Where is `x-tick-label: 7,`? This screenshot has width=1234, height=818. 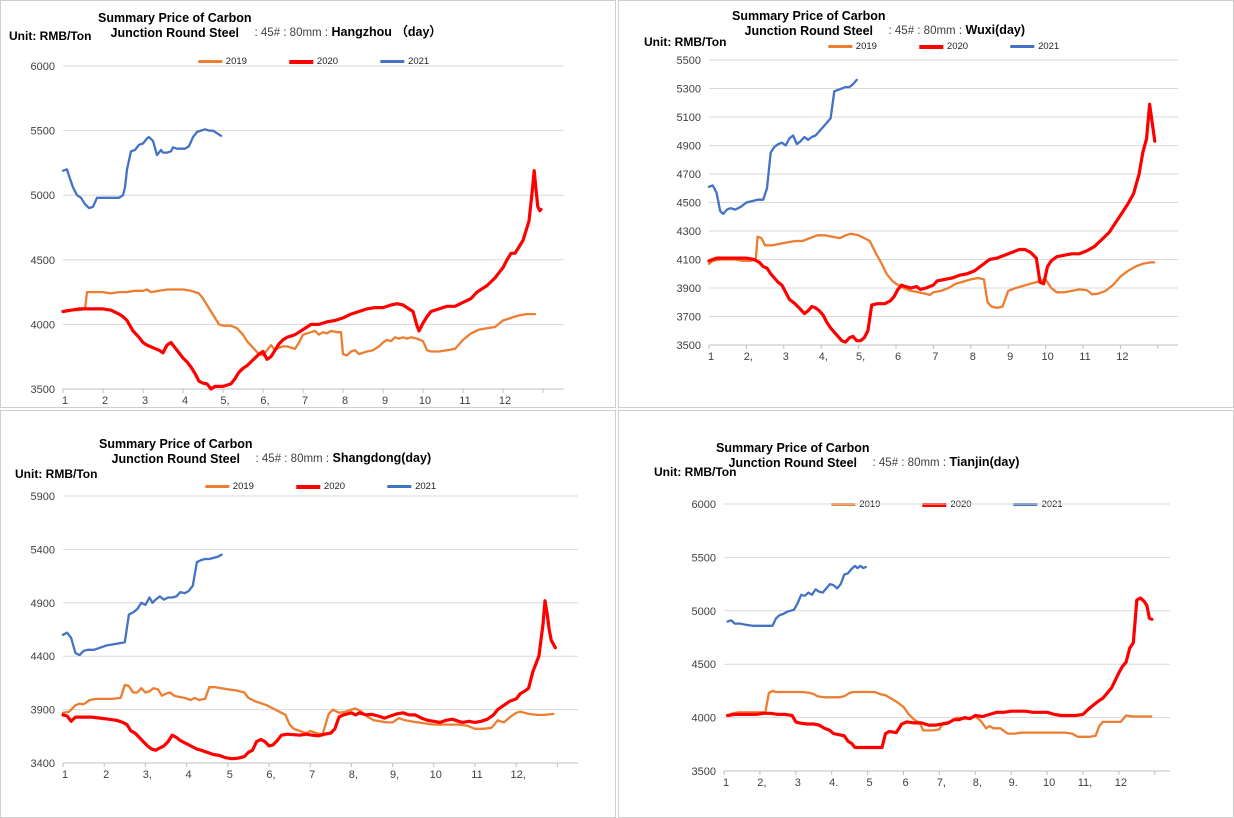
x-tick-label: 7, is located at coordinates (941, 783).